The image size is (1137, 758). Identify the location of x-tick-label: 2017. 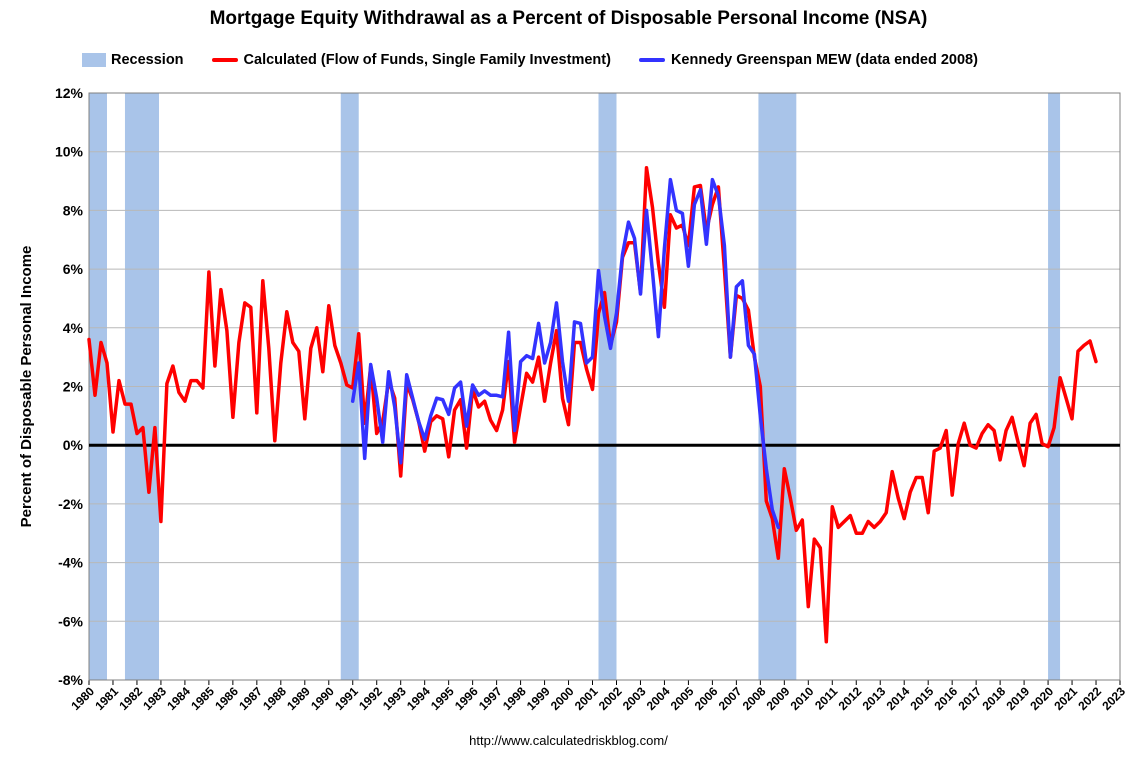
(969, 698).